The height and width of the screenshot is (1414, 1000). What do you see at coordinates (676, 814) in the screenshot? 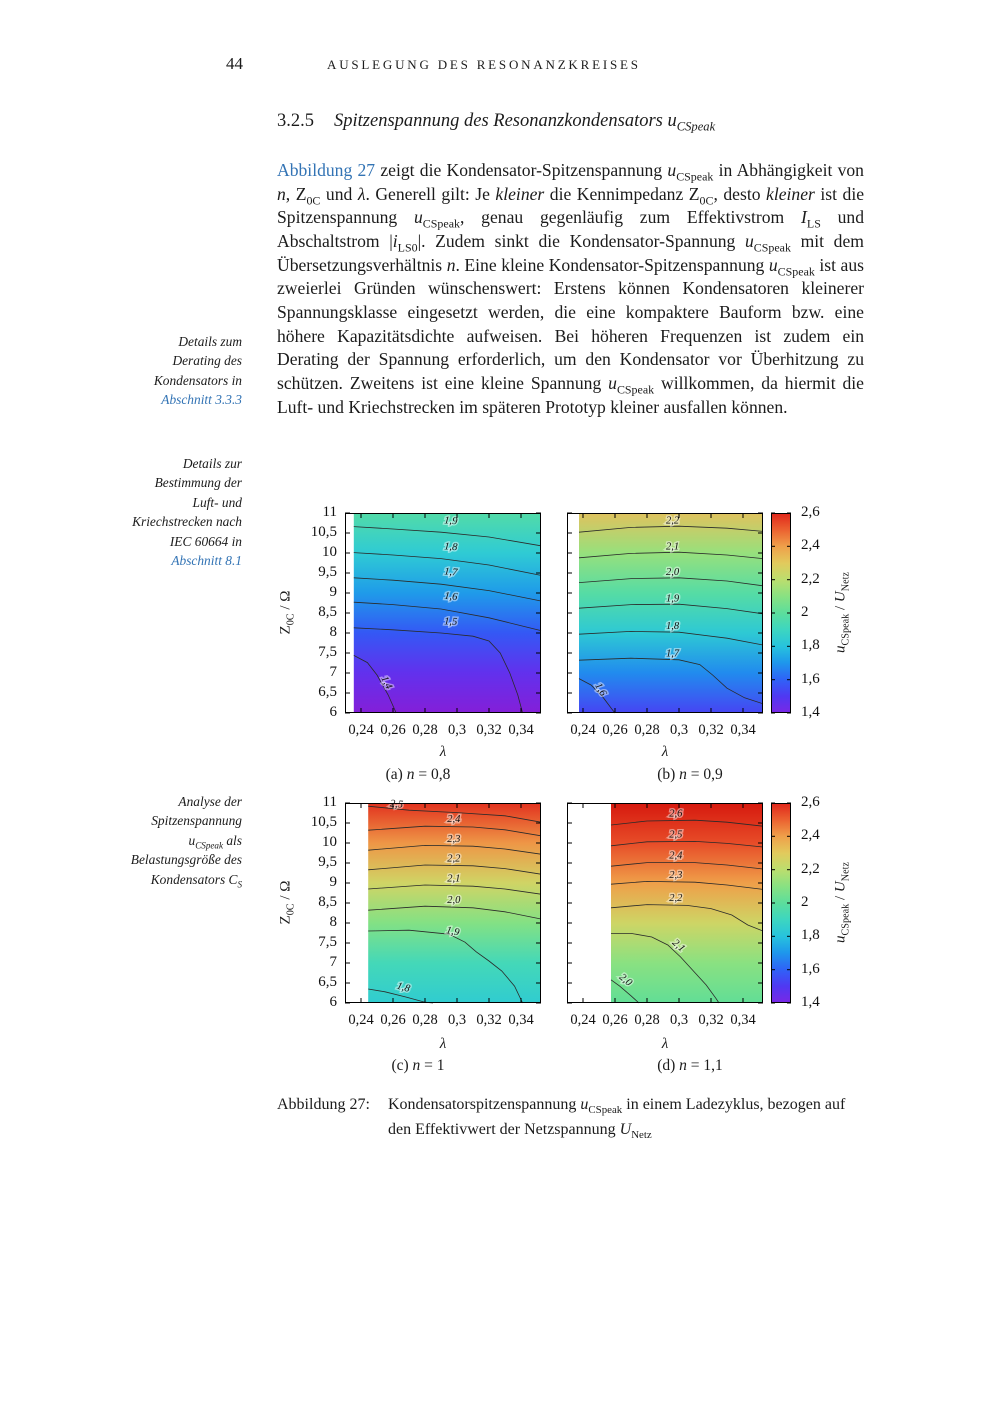
I see `contour-label: 2,6` at bounding box center [676, 814].